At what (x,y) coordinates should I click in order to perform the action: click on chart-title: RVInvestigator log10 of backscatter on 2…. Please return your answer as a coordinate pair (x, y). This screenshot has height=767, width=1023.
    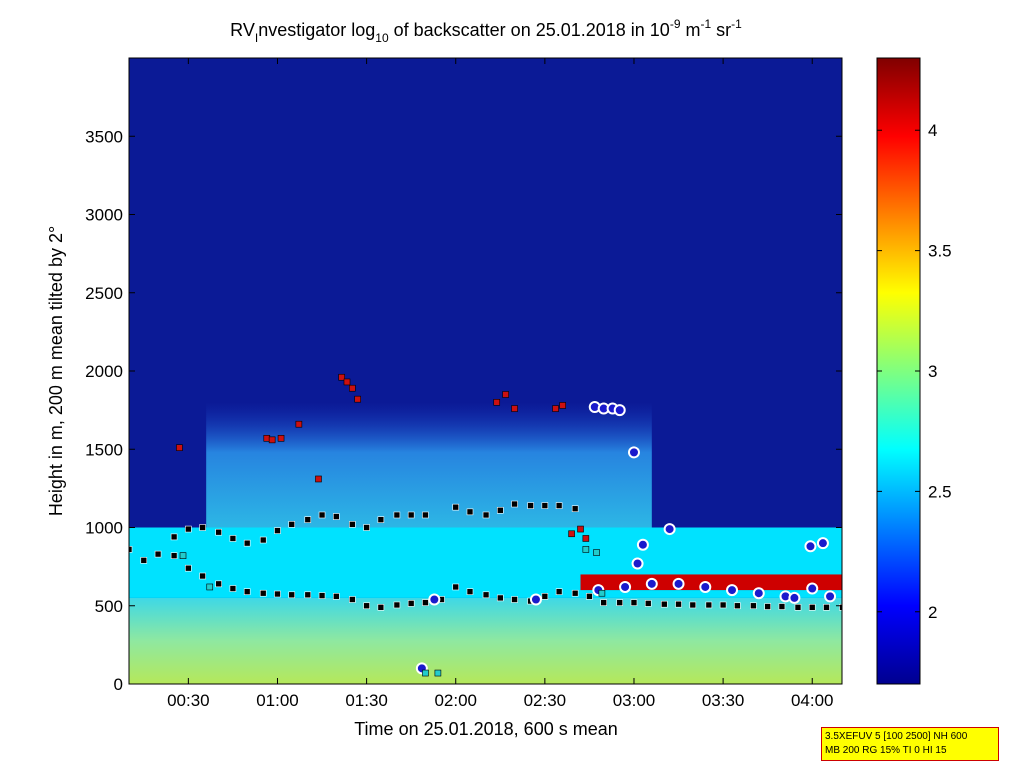
    Looking at the image, I should click on (486, 31).